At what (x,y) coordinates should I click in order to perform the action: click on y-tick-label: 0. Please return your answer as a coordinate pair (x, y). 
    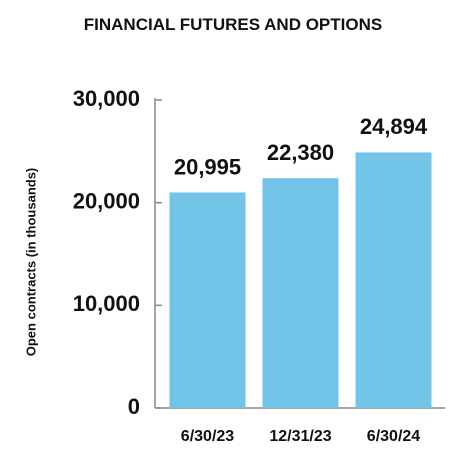
    Looking at the image, I should click on (134, 406).